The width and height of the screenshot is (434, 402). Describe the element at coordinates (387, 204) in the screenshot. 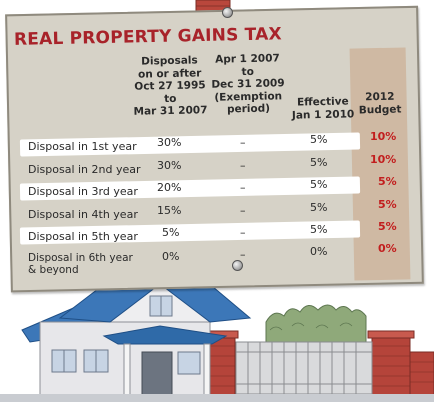

I see `row-4-value-2012: 5%` at that location.